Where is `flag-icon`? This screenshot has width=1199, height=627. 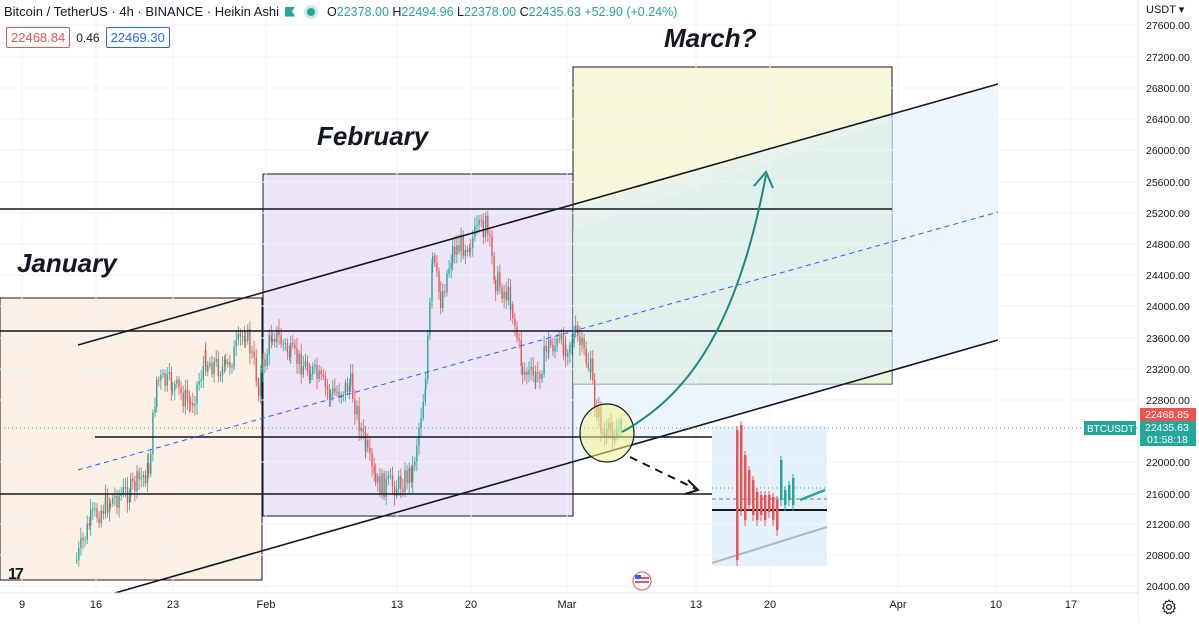
flag-icon is located at coordinates (290, 11).